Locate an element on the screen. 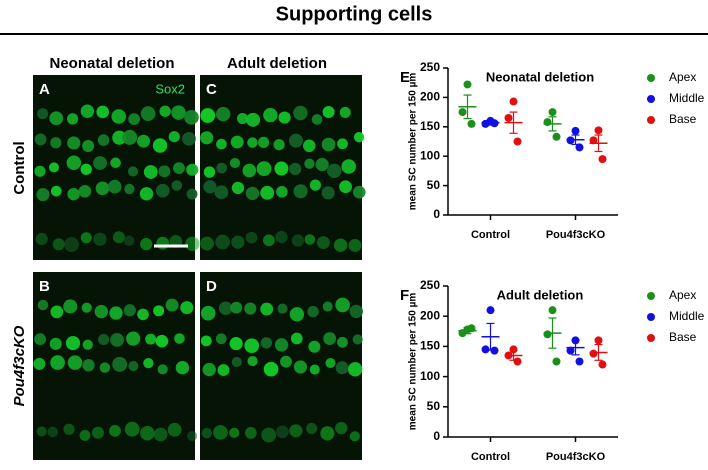 This screenshot has height=470, width=708. x-tick-label: Pou4f3cKO is located at coordinates (576, 235).